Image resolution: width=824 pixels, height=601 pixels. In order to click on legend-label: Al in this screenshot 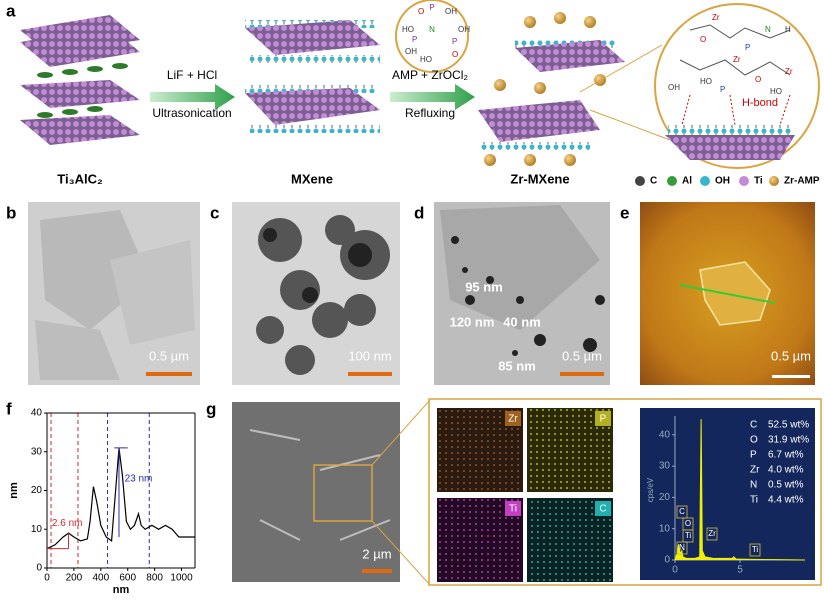, I will do `click(687, 181)`.